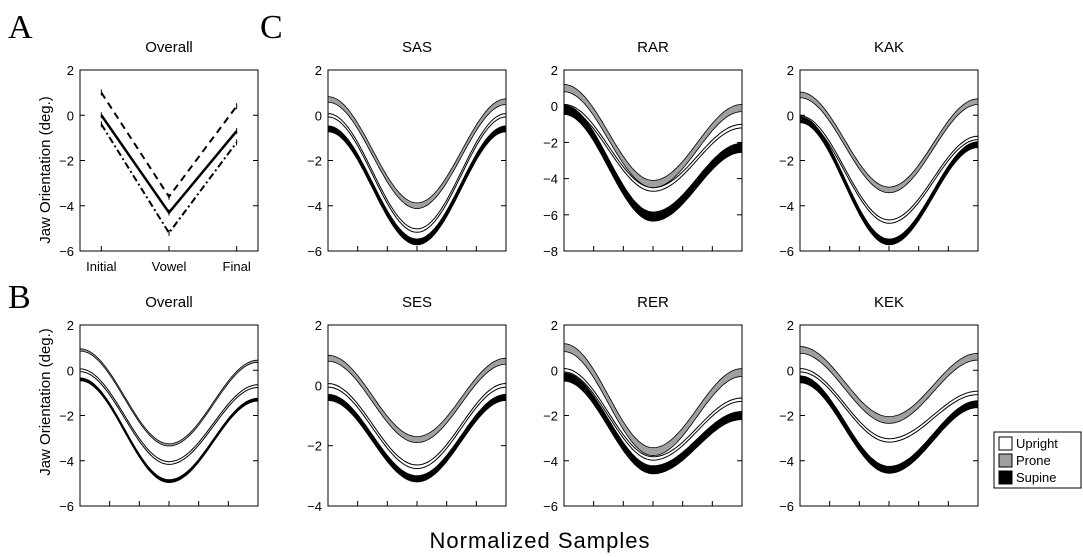 This screenshot has height=557, width=1083. I want to click on band-supine-kak, so click(889, 181).